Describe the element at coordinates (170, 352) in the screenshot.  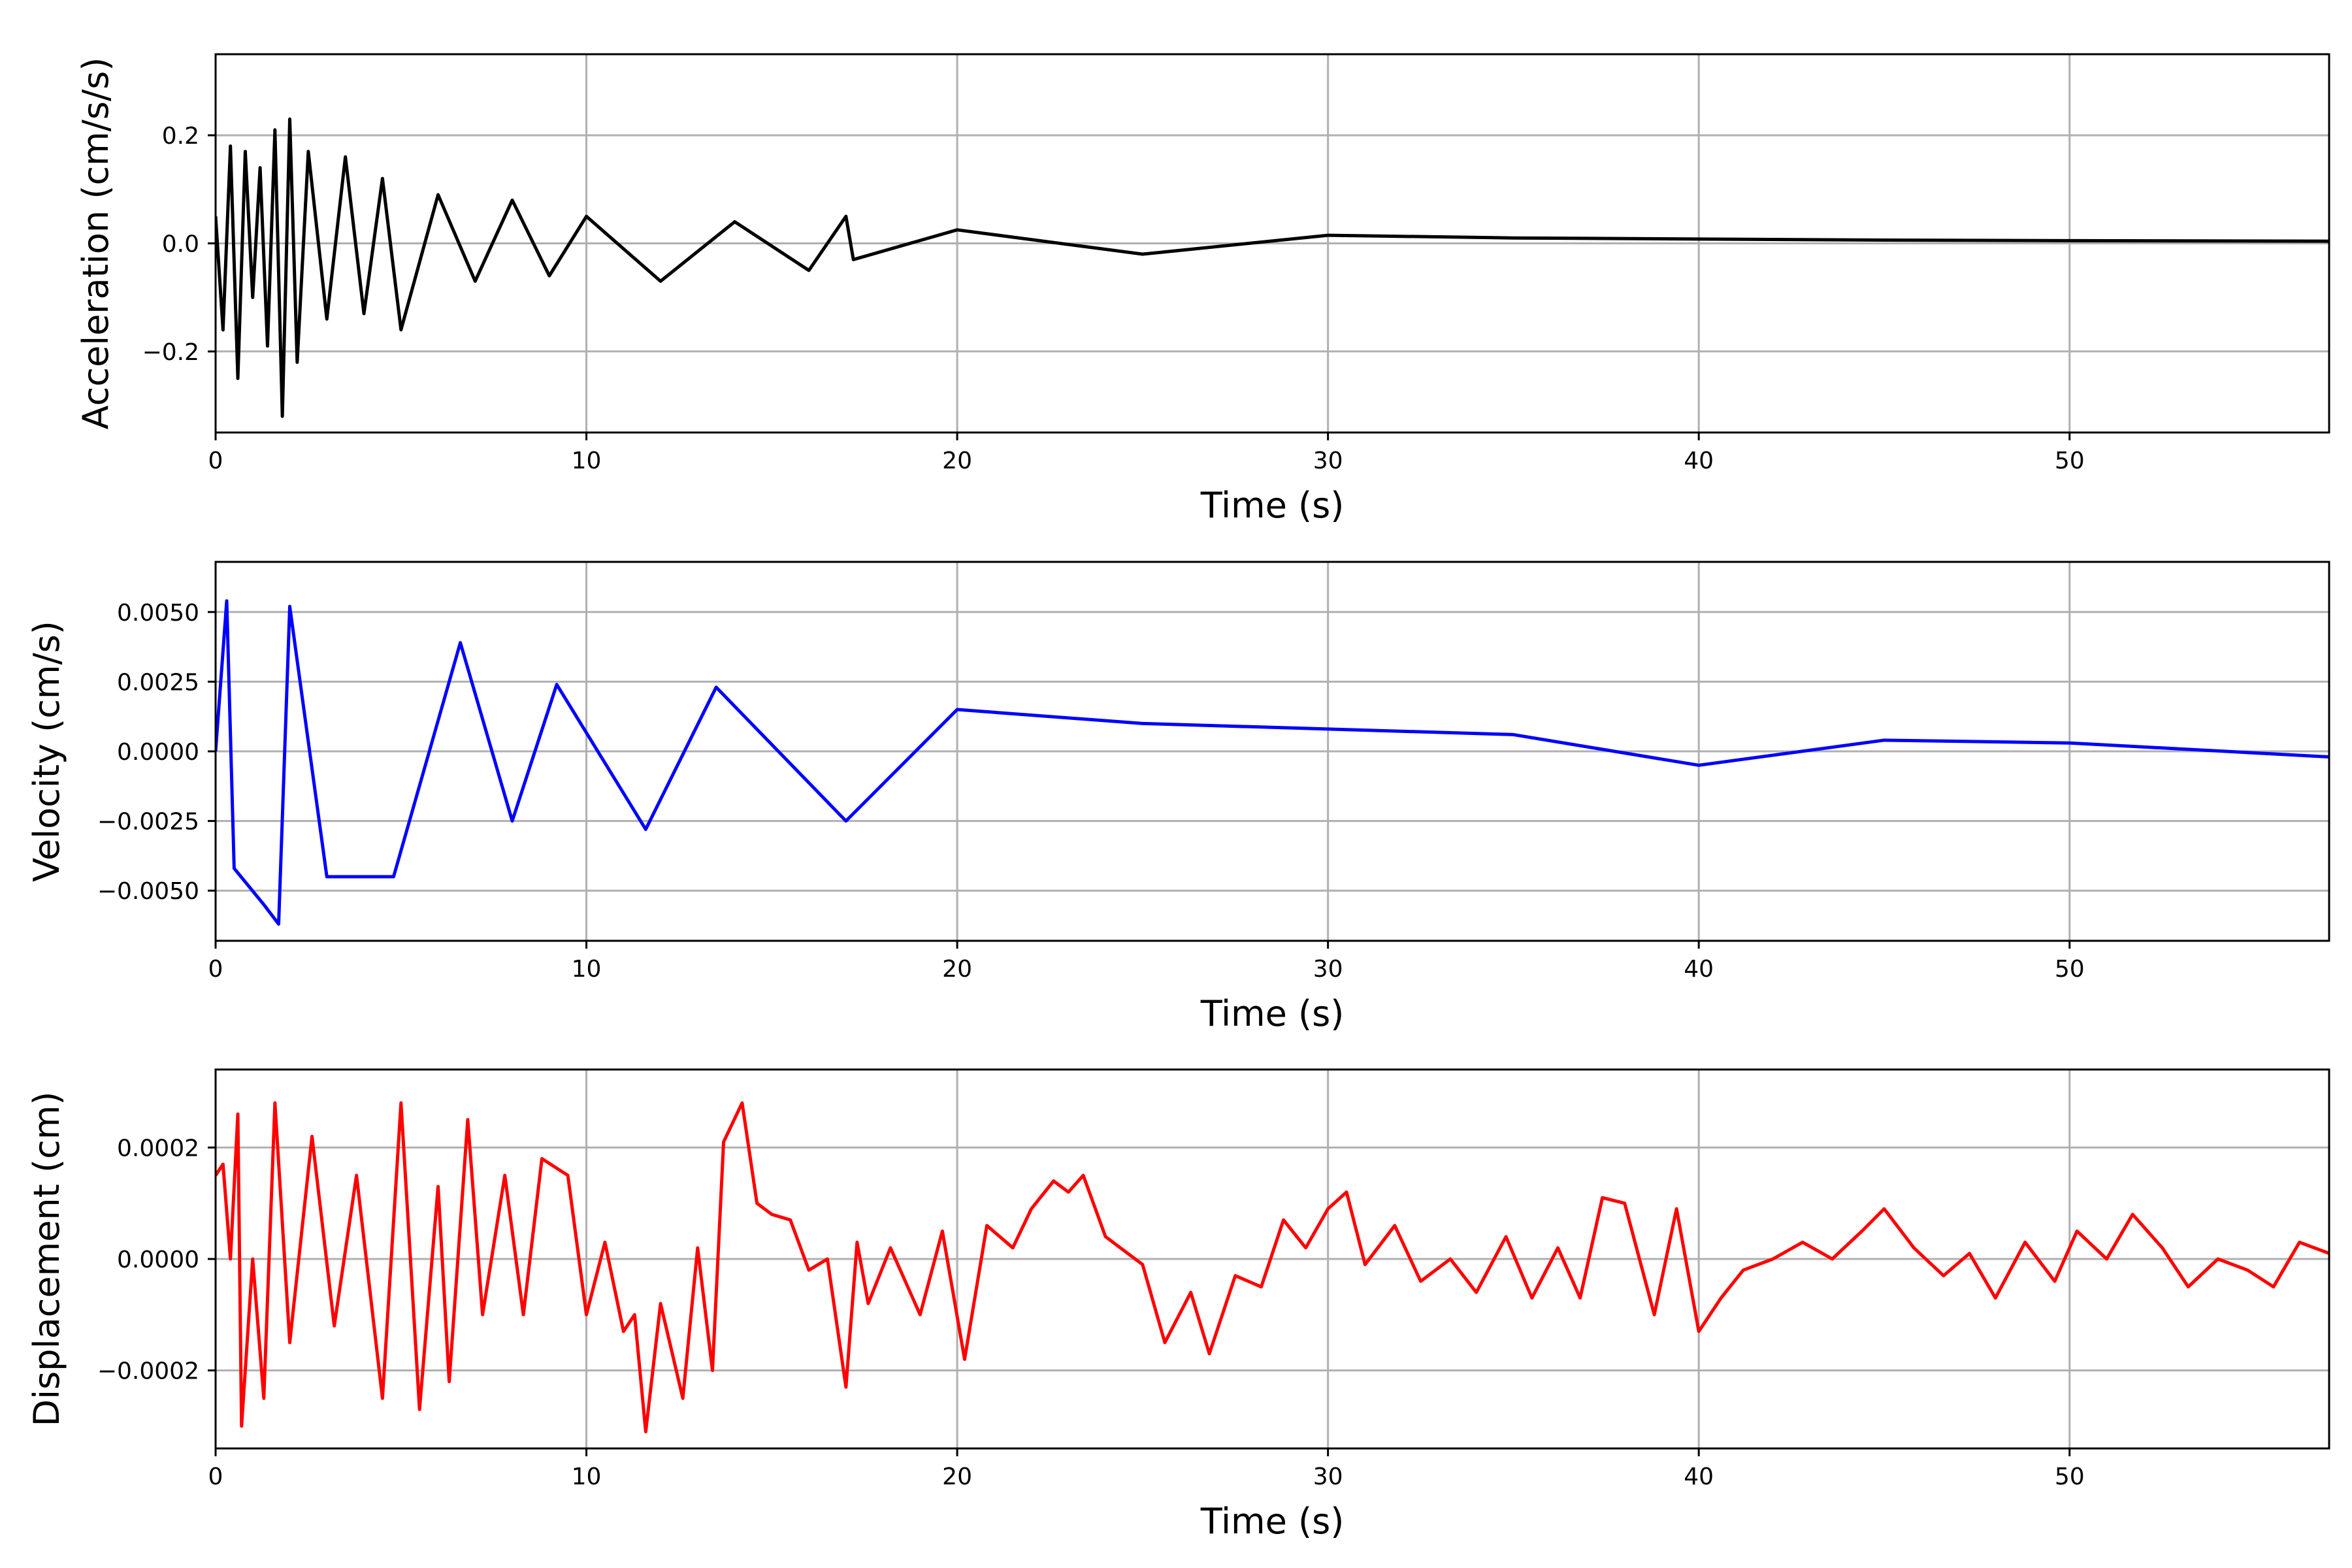
I see `acceleration-y-tick-label: −0.2` at that location.